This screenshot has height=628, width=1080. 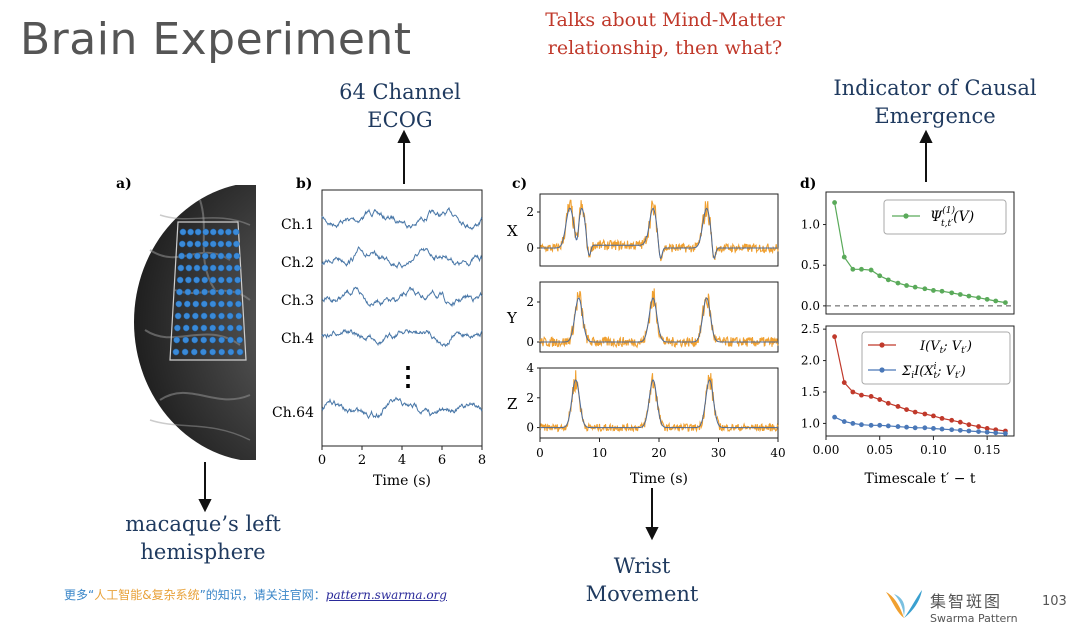 I want to click on ecog-arrow, so click(x=404, y=156).